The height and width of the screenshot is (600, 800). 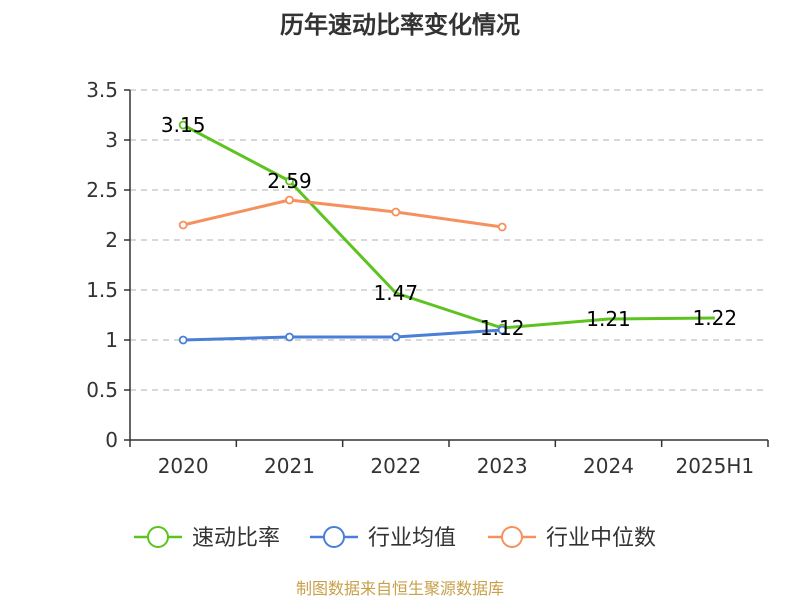 I want to click on x-tick-label: 2022, so click(x=395, y=466).